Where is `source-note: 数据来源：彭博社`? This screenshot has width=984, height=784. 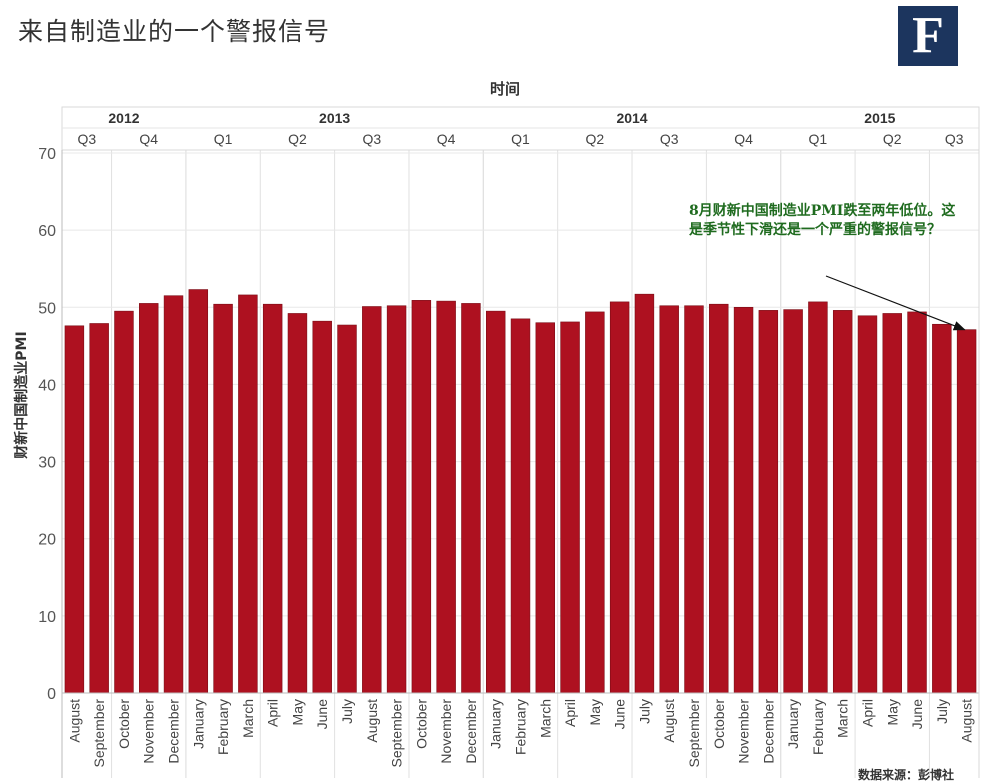
source-note: 数据来源：彭博社 is located at coordinates (906, 775).